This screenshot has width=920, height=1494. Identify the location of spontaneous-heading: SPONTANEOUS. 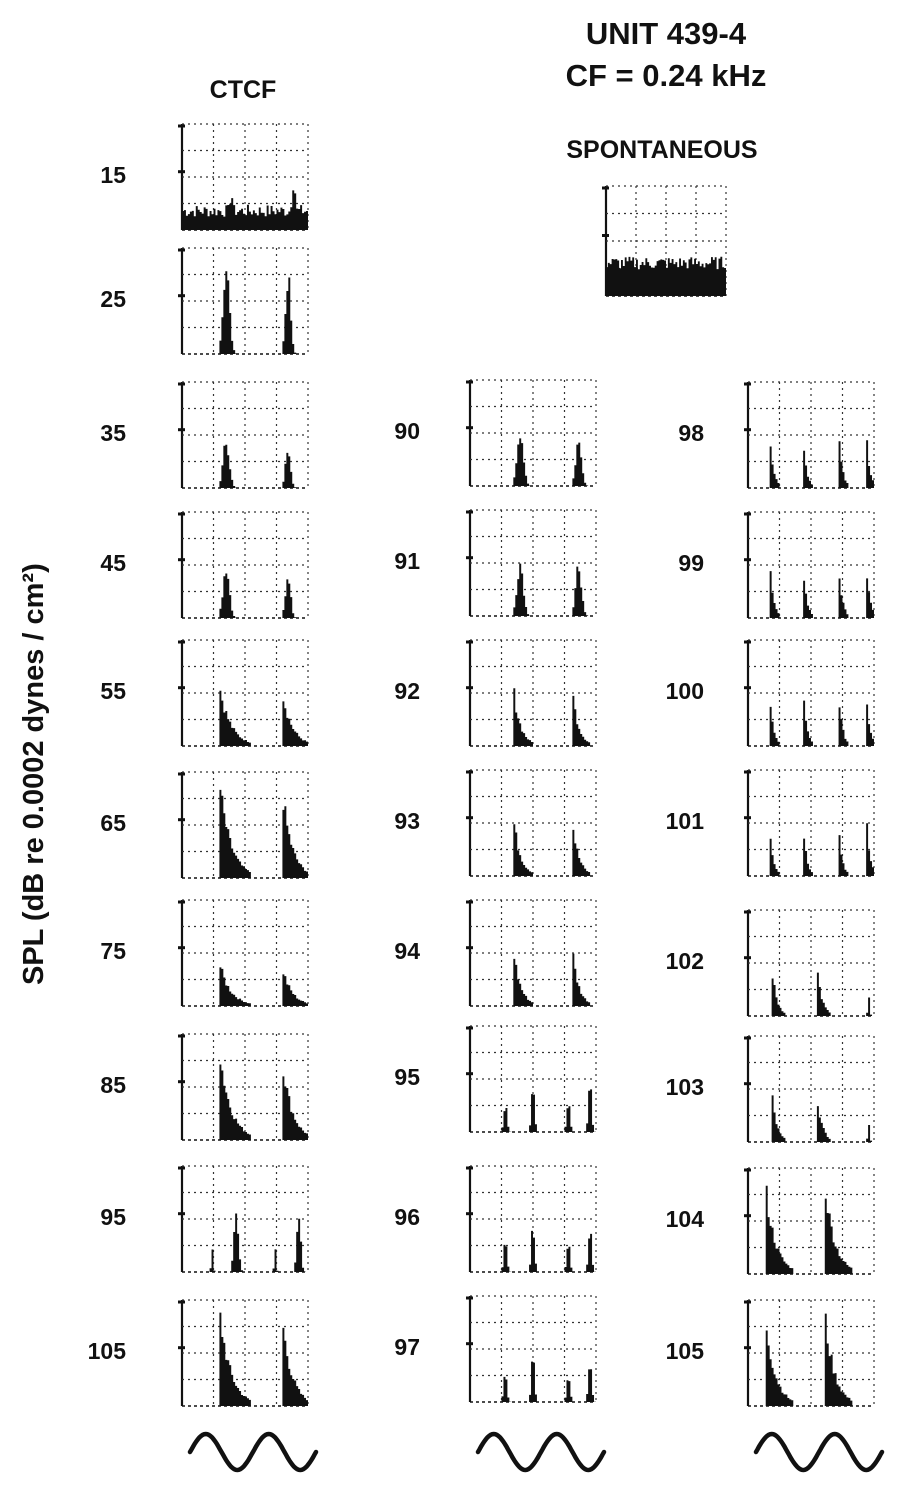
(662, 150).